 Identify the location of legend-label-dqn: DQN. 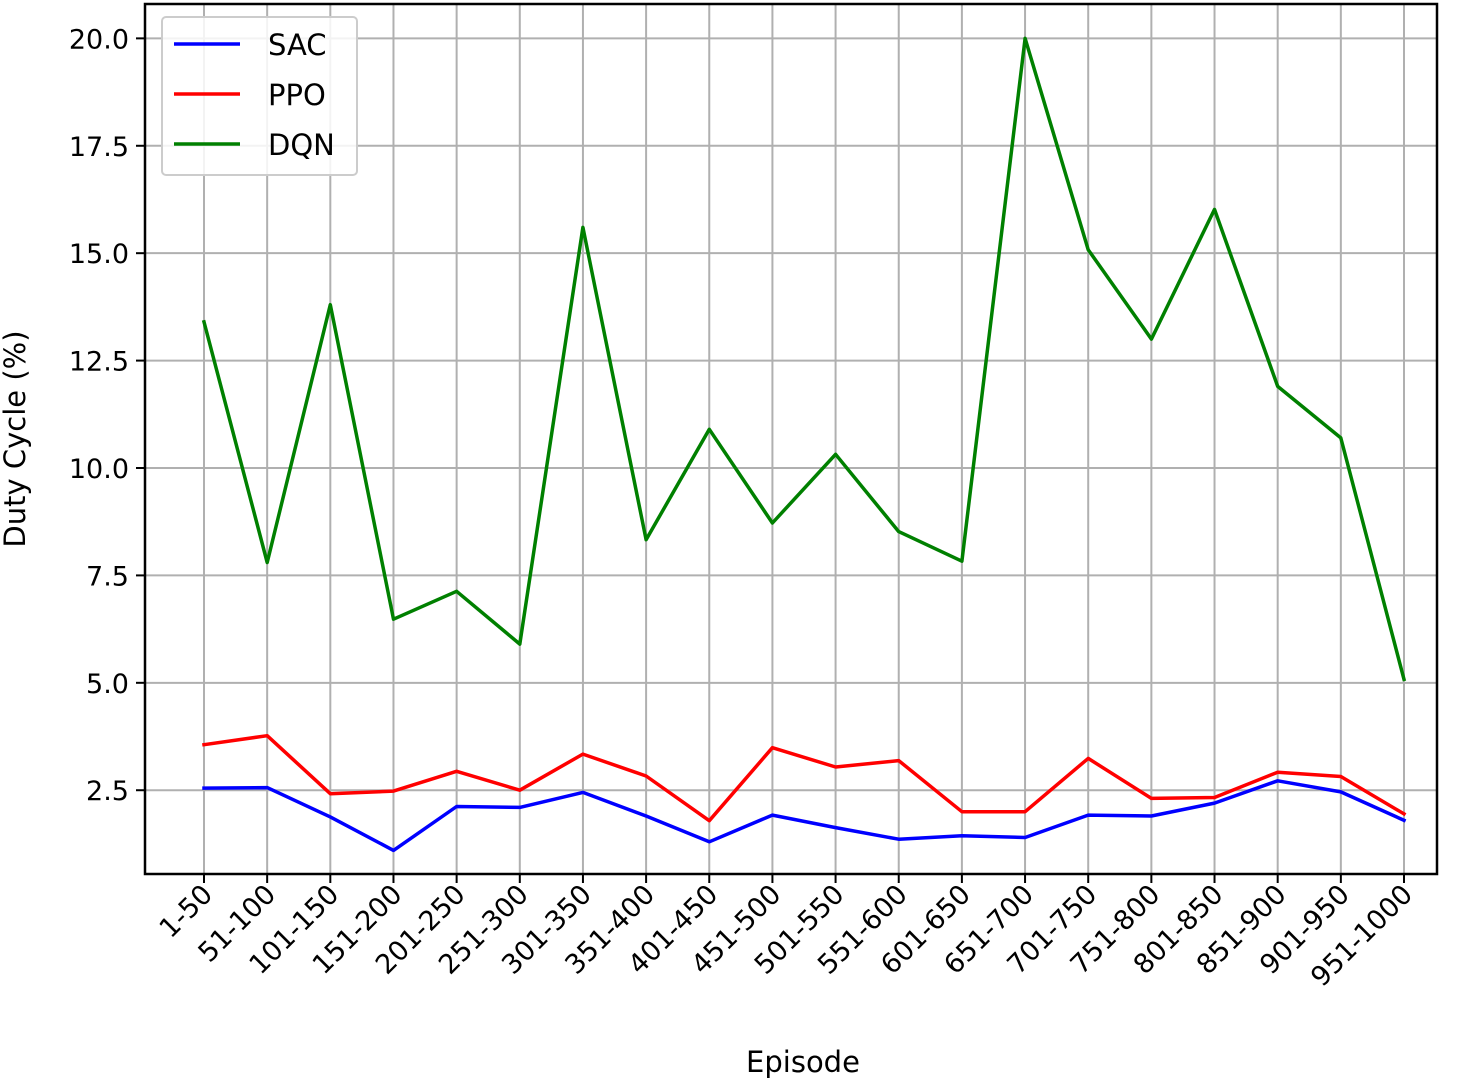
(301, 145).